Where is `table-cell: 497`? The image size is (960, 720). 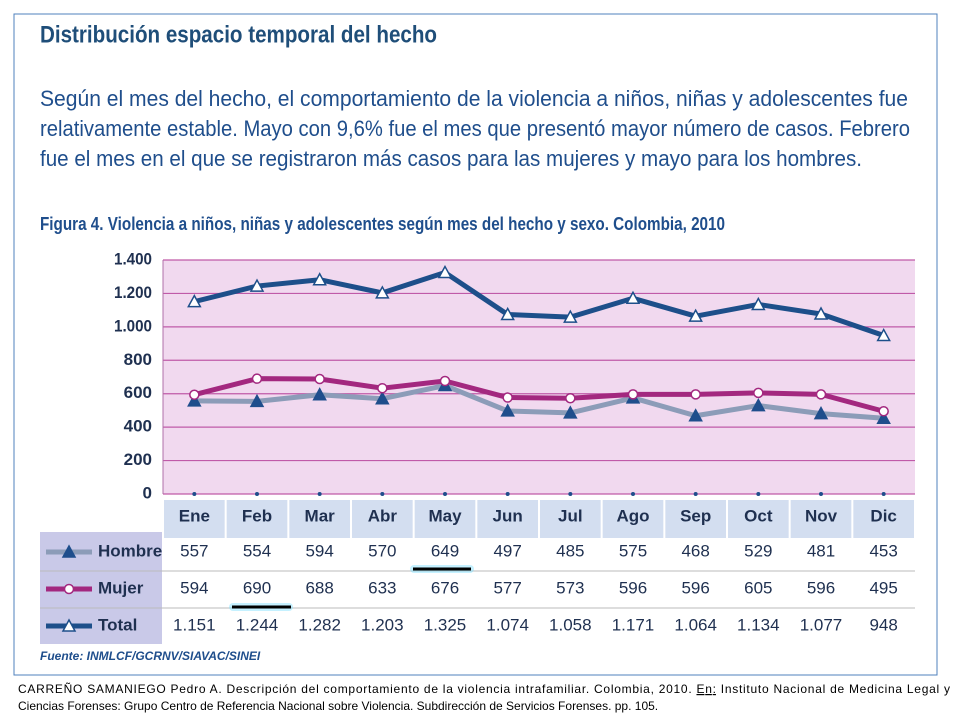 table-cell: 497 is located at coordinates (507, 550).